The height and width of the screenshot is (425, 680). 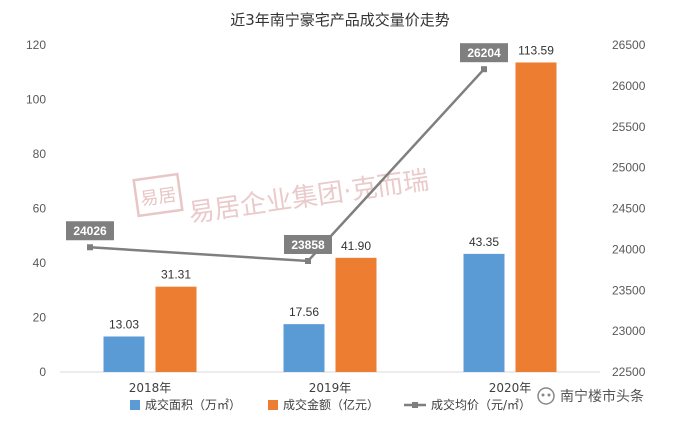 I want to click on y-right-tick-label: 26000, so click(x=629, y=86).